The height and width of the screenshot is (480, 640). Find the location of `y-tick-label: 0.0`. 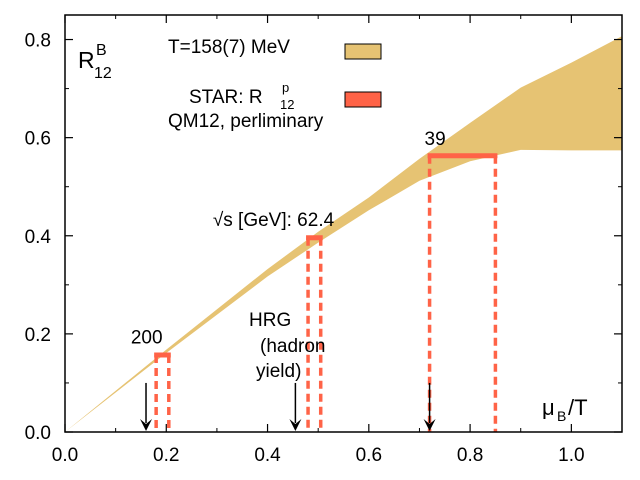

y-tick-label: 0.0 is located at coordinates (38, 433).